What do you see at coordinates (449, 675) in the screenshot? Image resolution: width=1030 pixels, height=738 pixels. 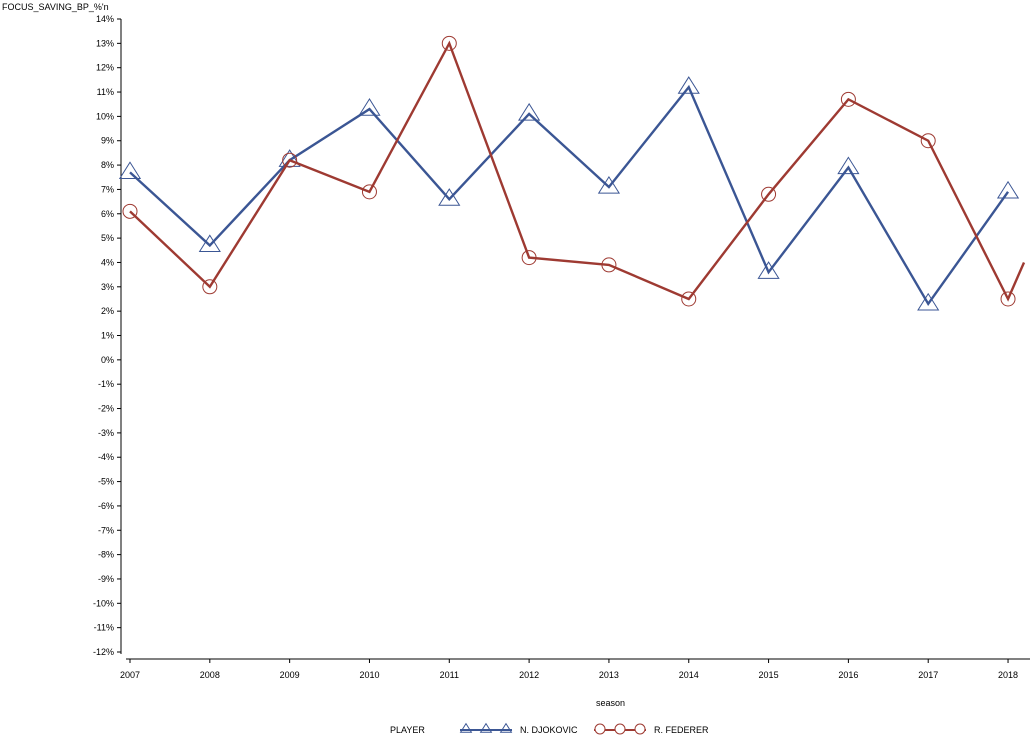 I see `x-tick-label: 2011` at bounding box center [449, 675].